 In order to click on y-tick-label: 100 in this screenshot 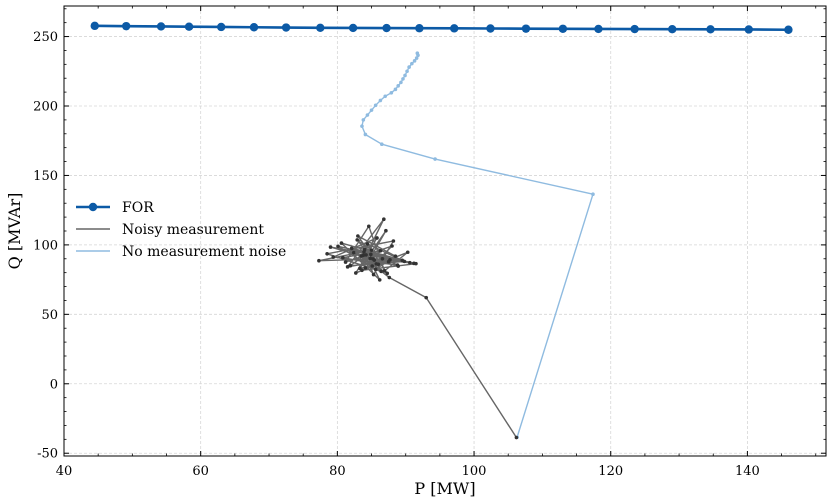, I will do `click(45, 245)`.